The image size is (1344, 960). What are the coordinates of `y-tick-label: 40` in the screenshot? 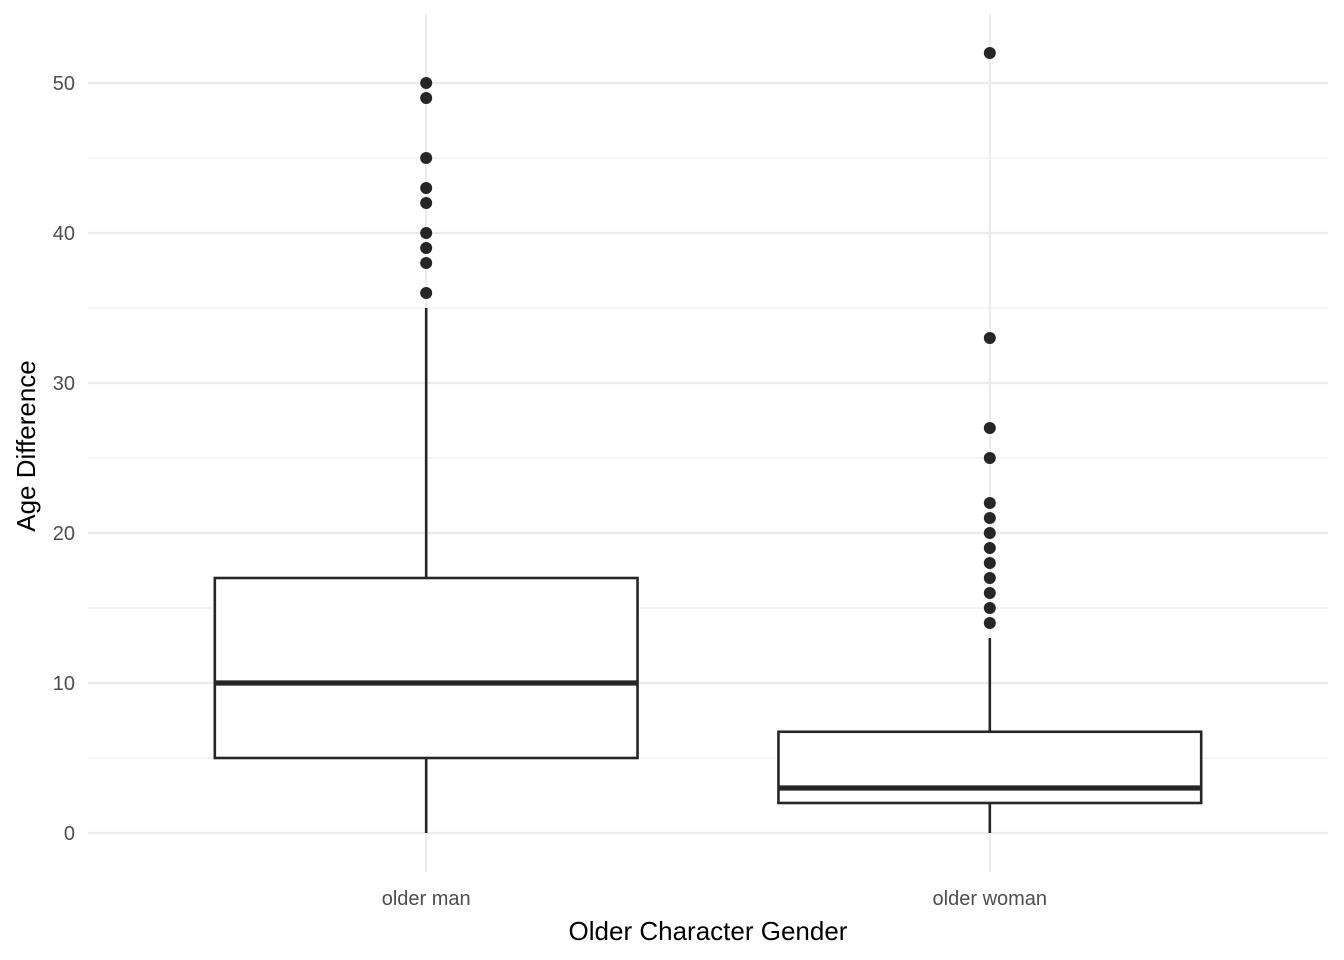 It's located at (64, 234).